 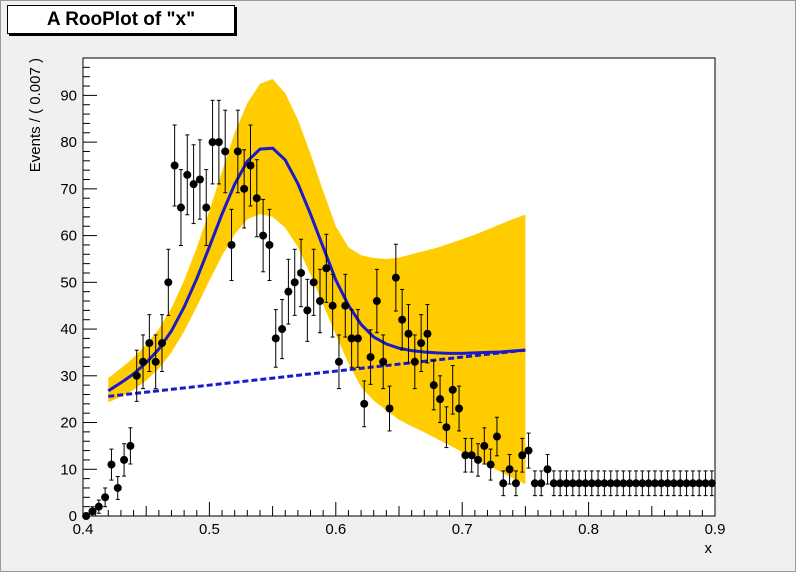 What do you see at coordinates (73, 516) in the screenshot?
I see `y-tick-label: 0` at bounding box center [73, 516].